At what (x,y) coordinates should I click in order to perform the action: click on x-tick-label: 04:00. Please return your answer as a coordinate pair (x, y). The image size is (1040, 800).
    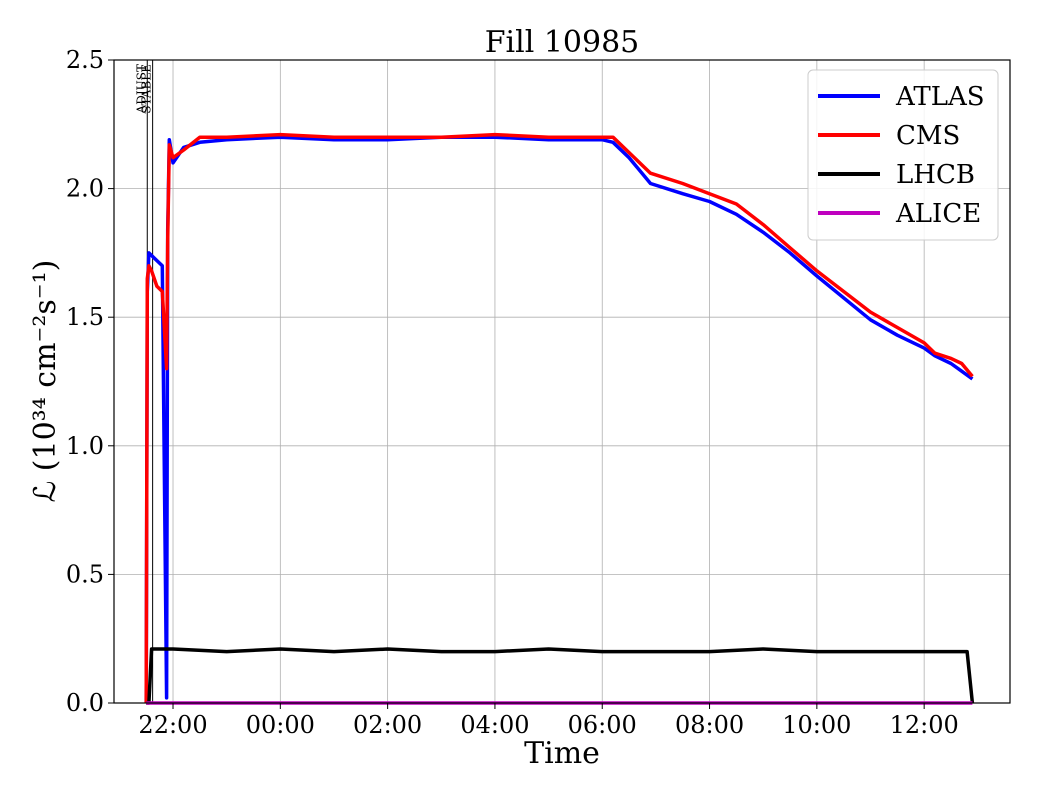
    Looking at the image, I should click on (494, 725).